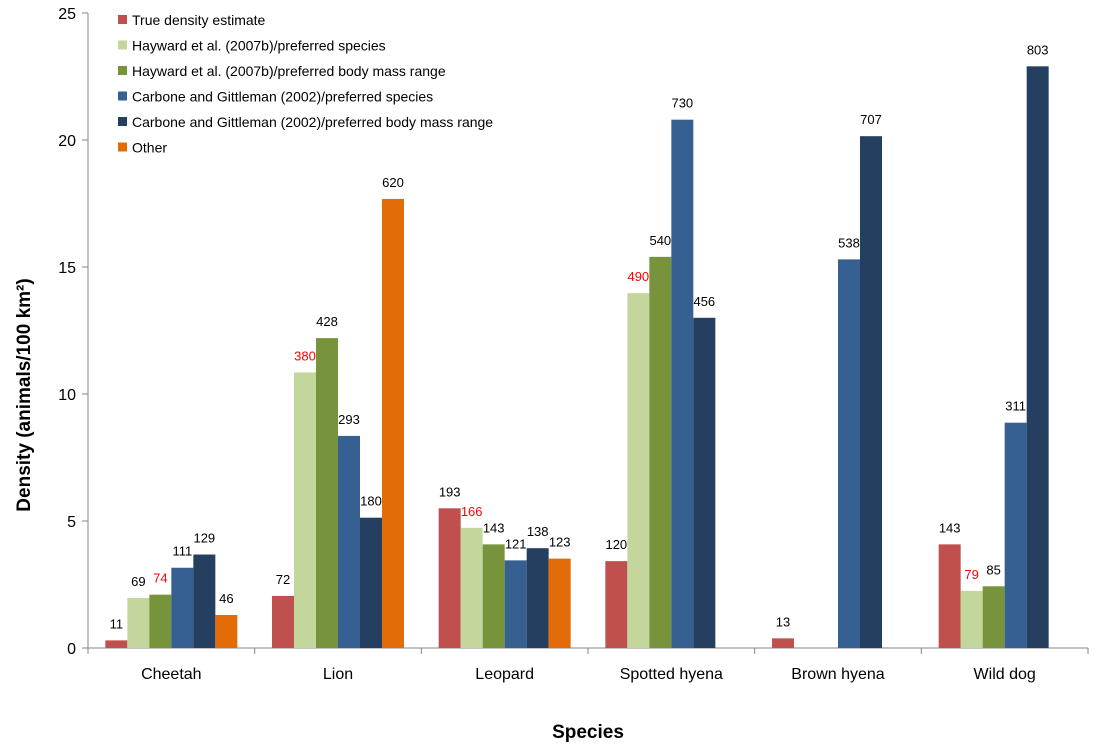 This screenshot has height=744, width=1096. I want to click on legend-label: Other, so click(149, 148).